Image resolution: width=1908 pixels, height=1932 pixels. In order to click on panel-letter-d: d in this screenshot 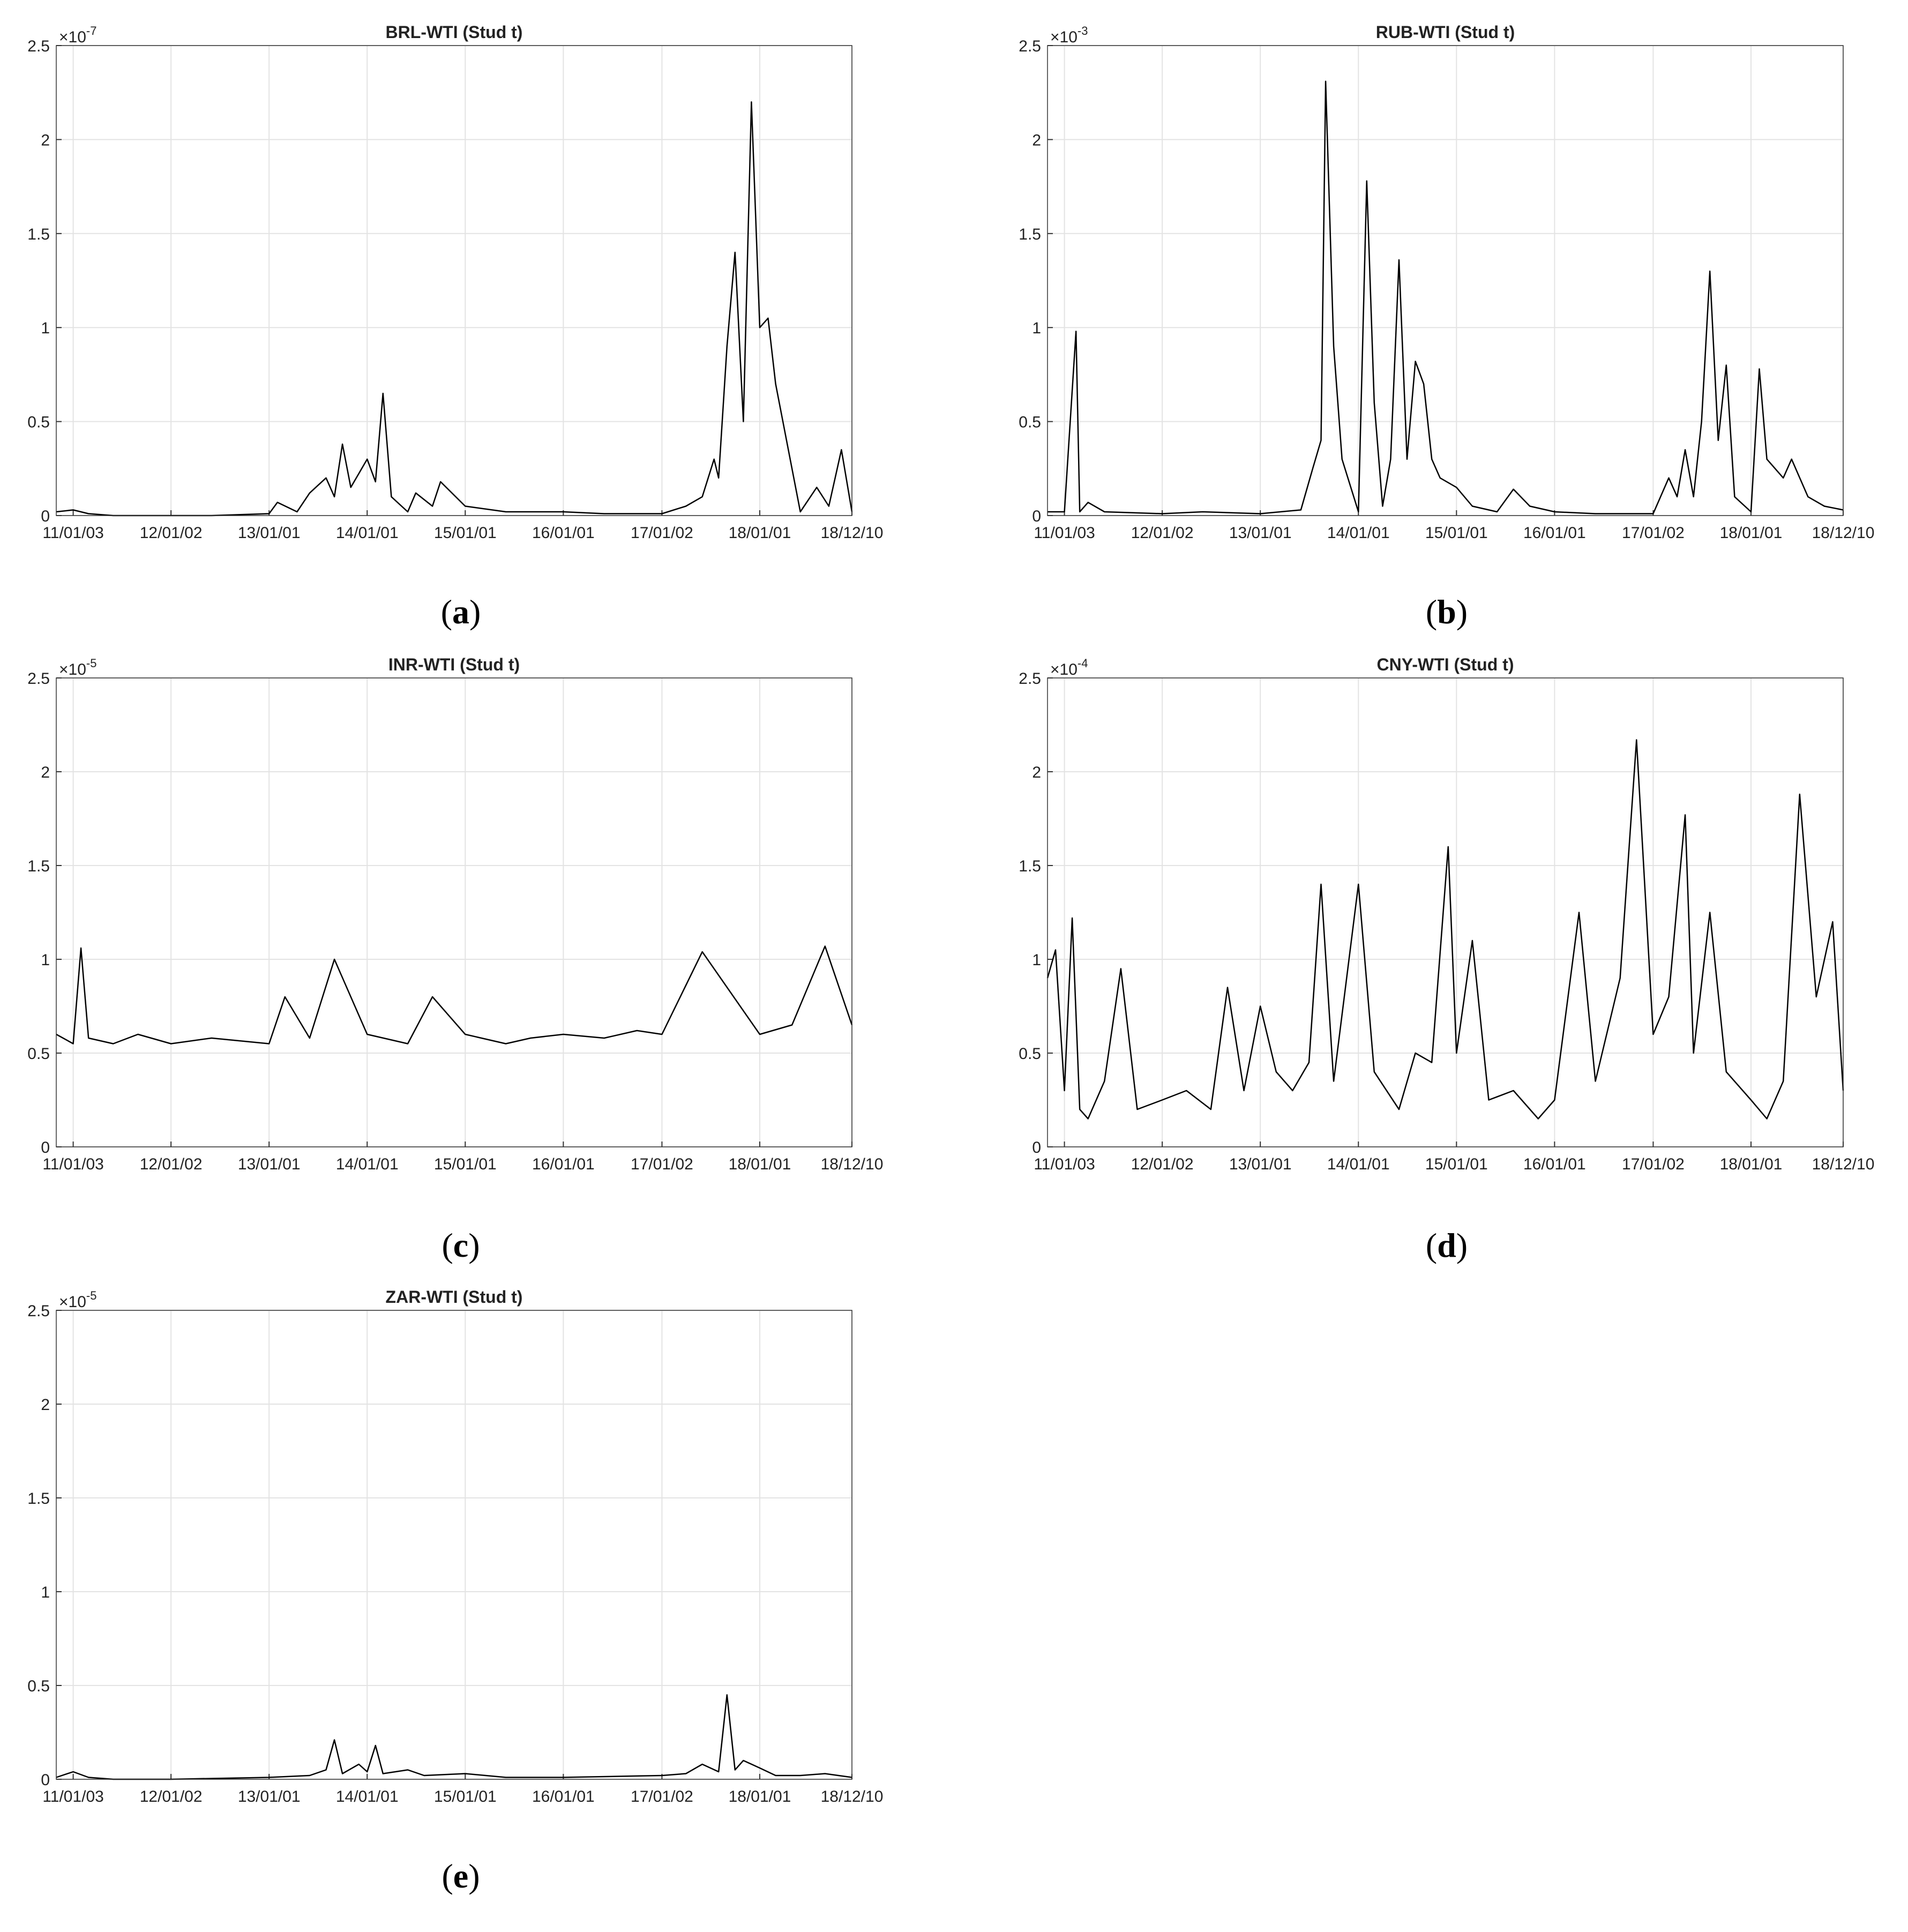, I will do `click(1446, 1245)`.